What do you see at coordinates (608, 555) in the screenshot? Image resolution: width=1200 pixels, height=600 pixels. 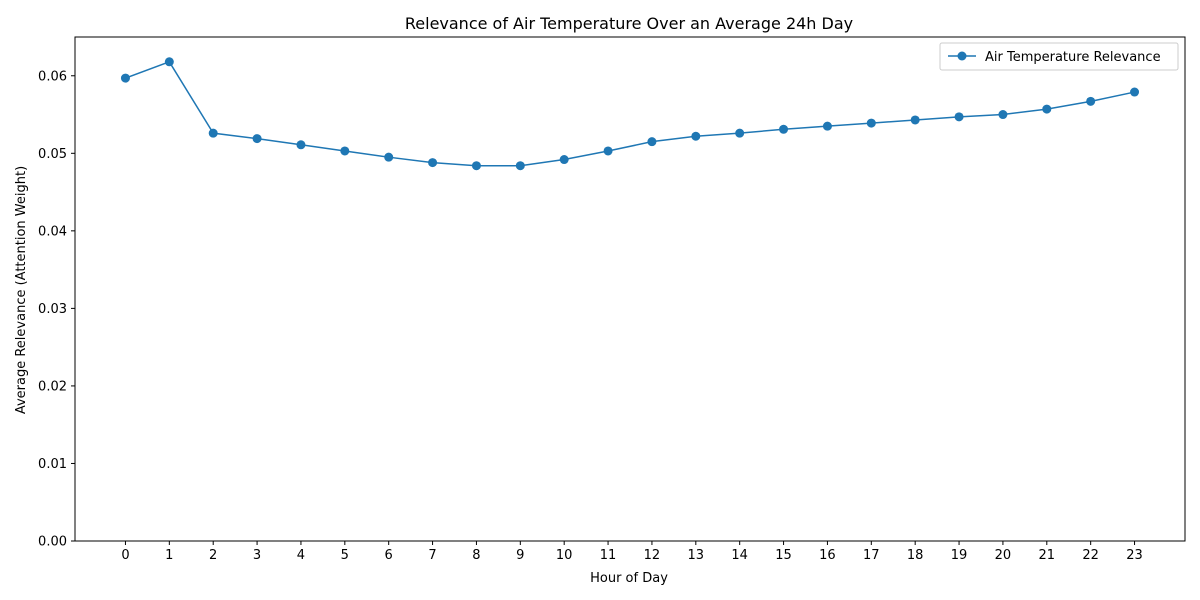 I see `x-tick-label: 11` at bounding box center [608, 555].